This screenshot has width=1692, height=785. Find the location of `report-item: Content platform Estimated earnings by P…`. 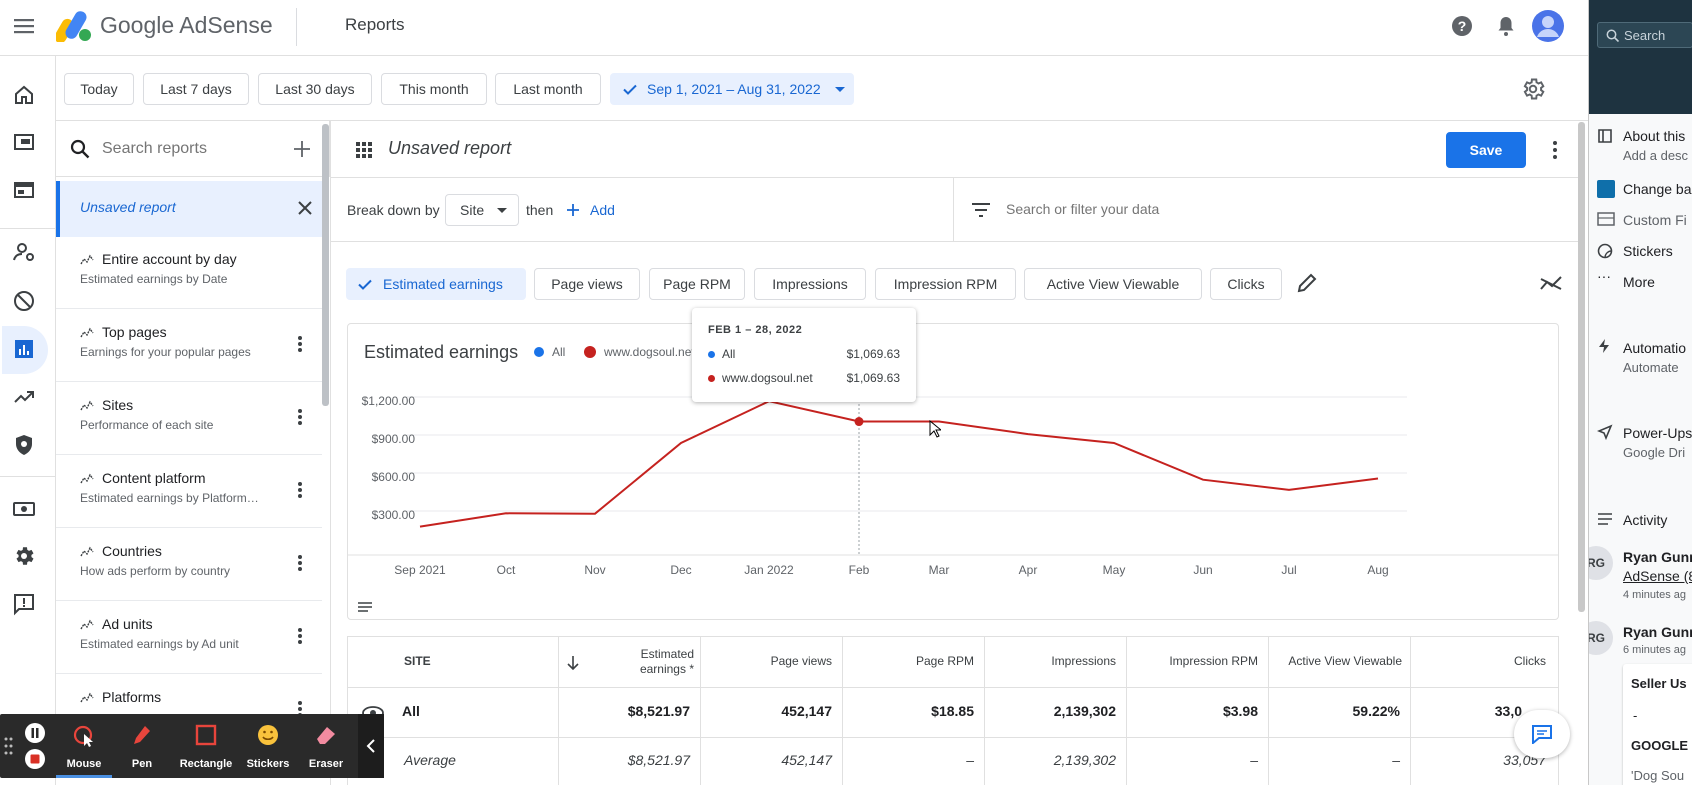

report-item: Content platform Estimated earnings by P… is located at coordinates (189, 492).